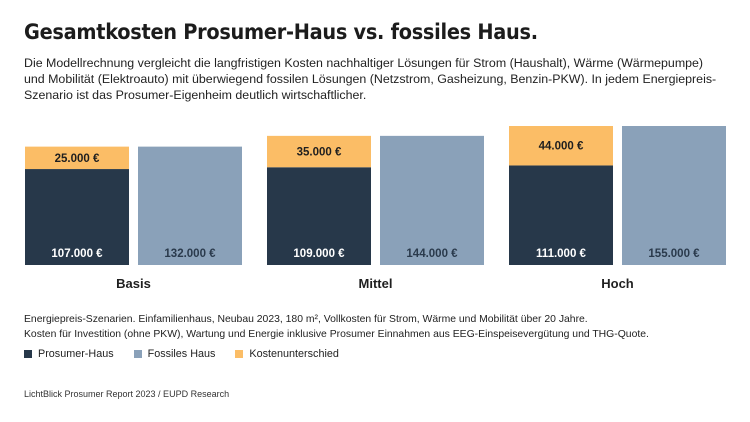 This screenshot has height=422, width=750. I want to click on data-label-prosumer-basis: 107.000 €, so click(77, 254).